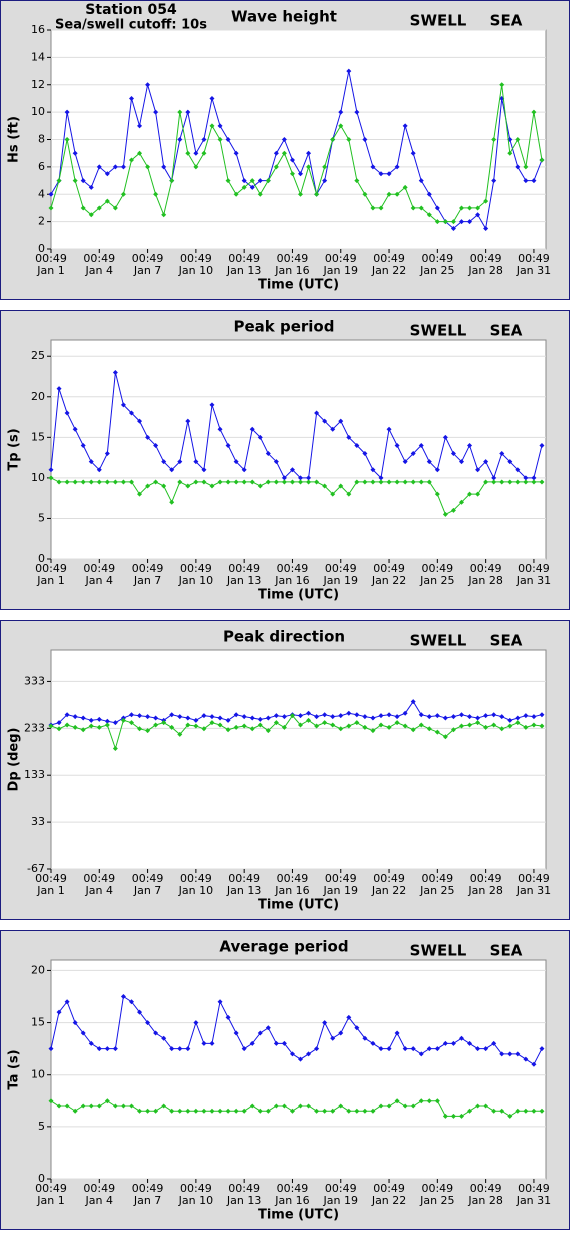 Image resolution: width=570 pixels, height=1240 pixels. What do you see at coordinates (99, 574) in the screenshot?
I see `x-tick-label: 00:49 Jan 4` at bounding box center [99, 574].